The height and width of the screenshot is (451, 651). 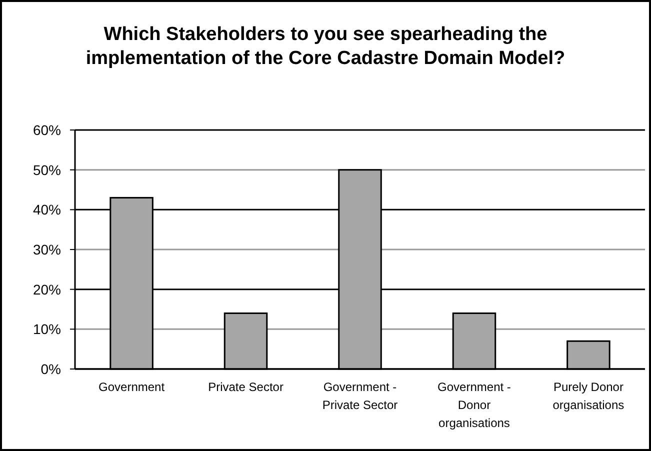 I want to click on y-tick-label: 50%, so click(x=46, y=170).